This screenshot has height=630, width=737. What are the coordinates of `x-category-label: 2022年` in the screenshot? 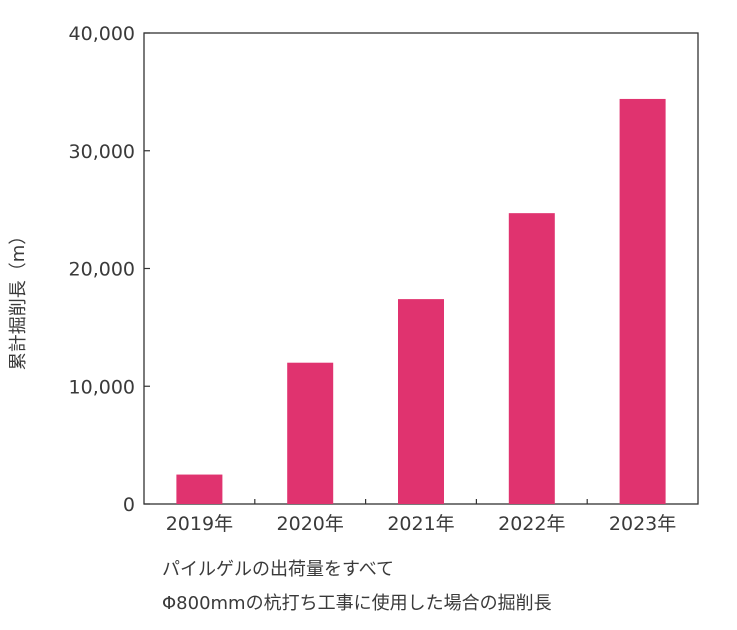 It's located at (531, 524).